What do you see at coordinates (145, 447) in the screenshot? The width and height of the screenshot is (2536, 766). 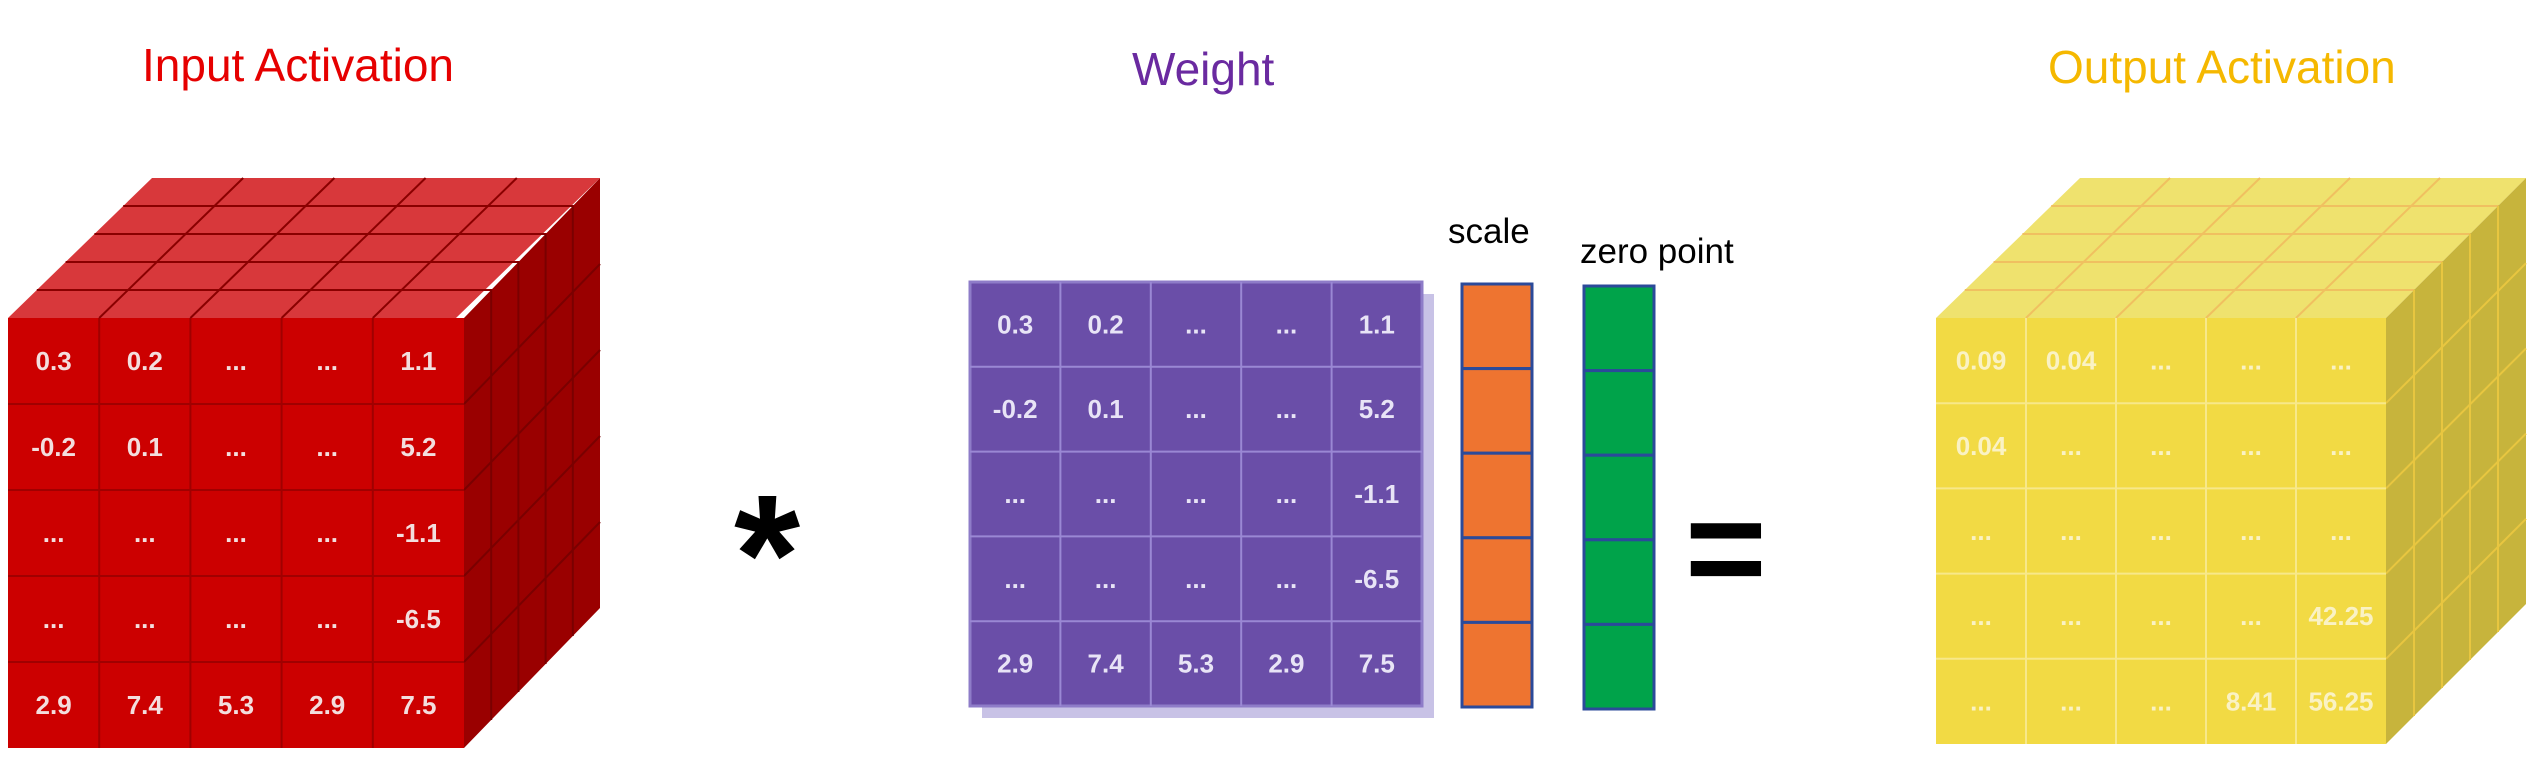 I see `input-cell-value: 0.1` at bounding box center [145, 447].